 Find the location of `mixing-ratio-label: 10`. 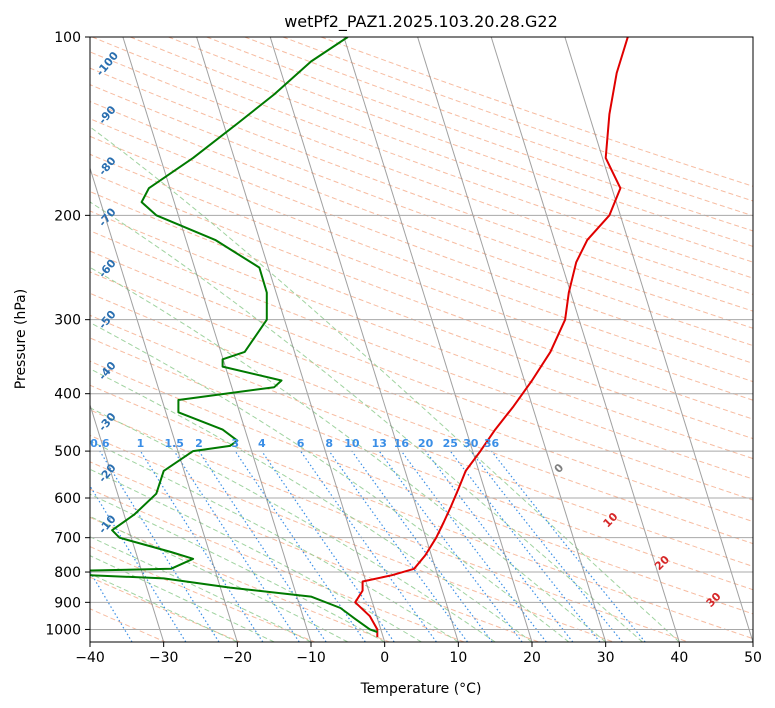

mixing-ratio-label: 10 is located at coordinates (352, 443).